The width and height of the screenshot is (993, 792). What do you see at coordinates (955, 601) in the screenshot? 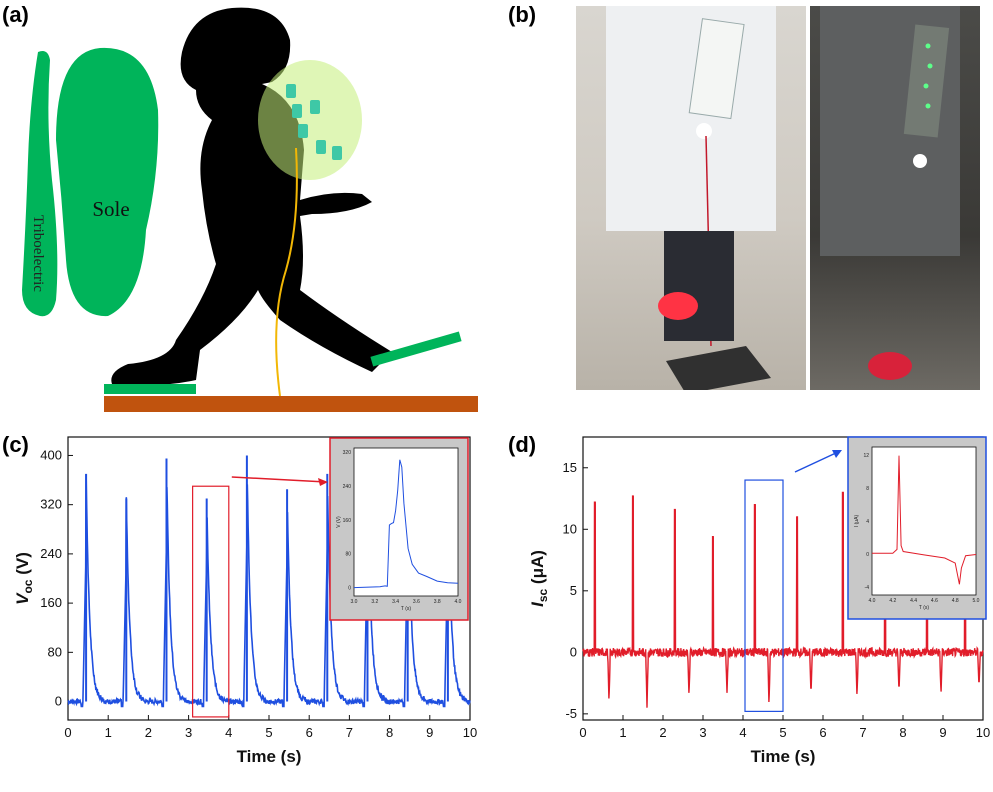
I see `inset-x-tick-label: 4.8` at bounding box center [955, 601].